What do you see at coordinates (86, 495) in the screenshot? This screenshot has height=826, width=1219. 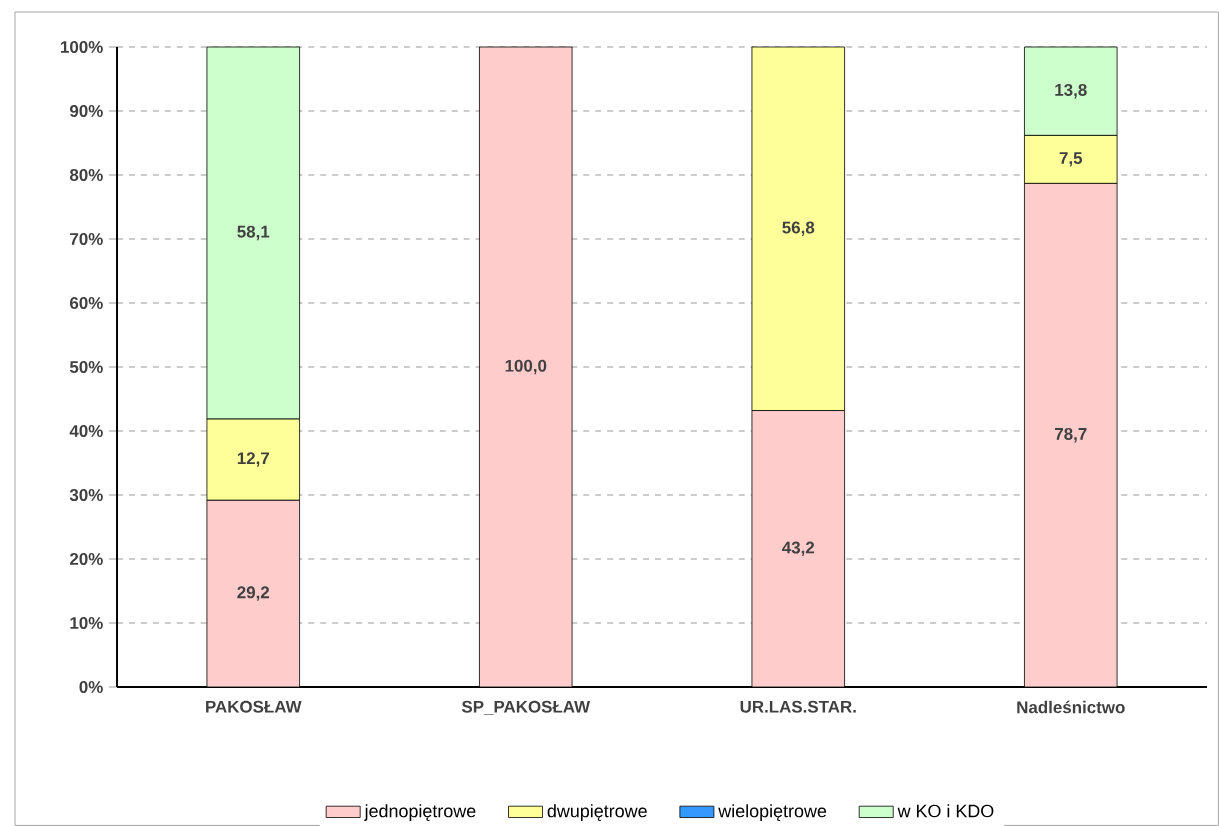 I see `y-tick-label: 30%` at bounding box center [86, 495].